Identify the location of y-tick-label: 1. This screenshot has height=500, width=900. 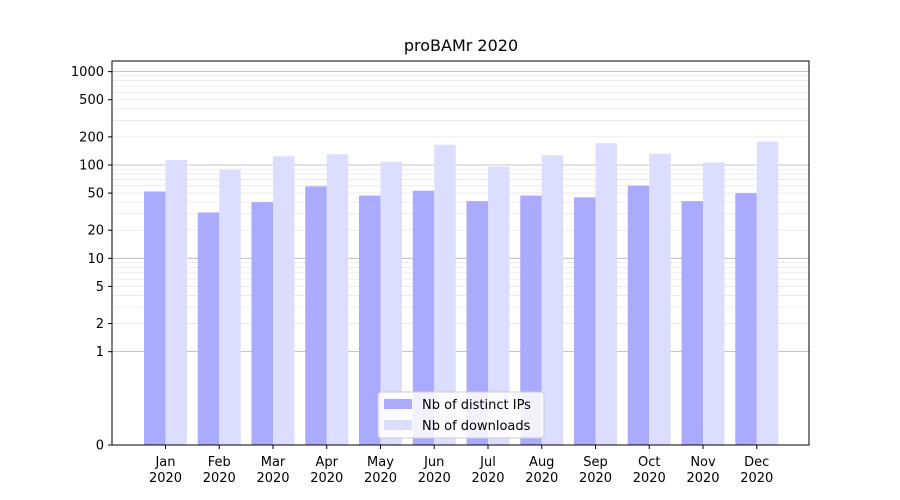
(100, 352).